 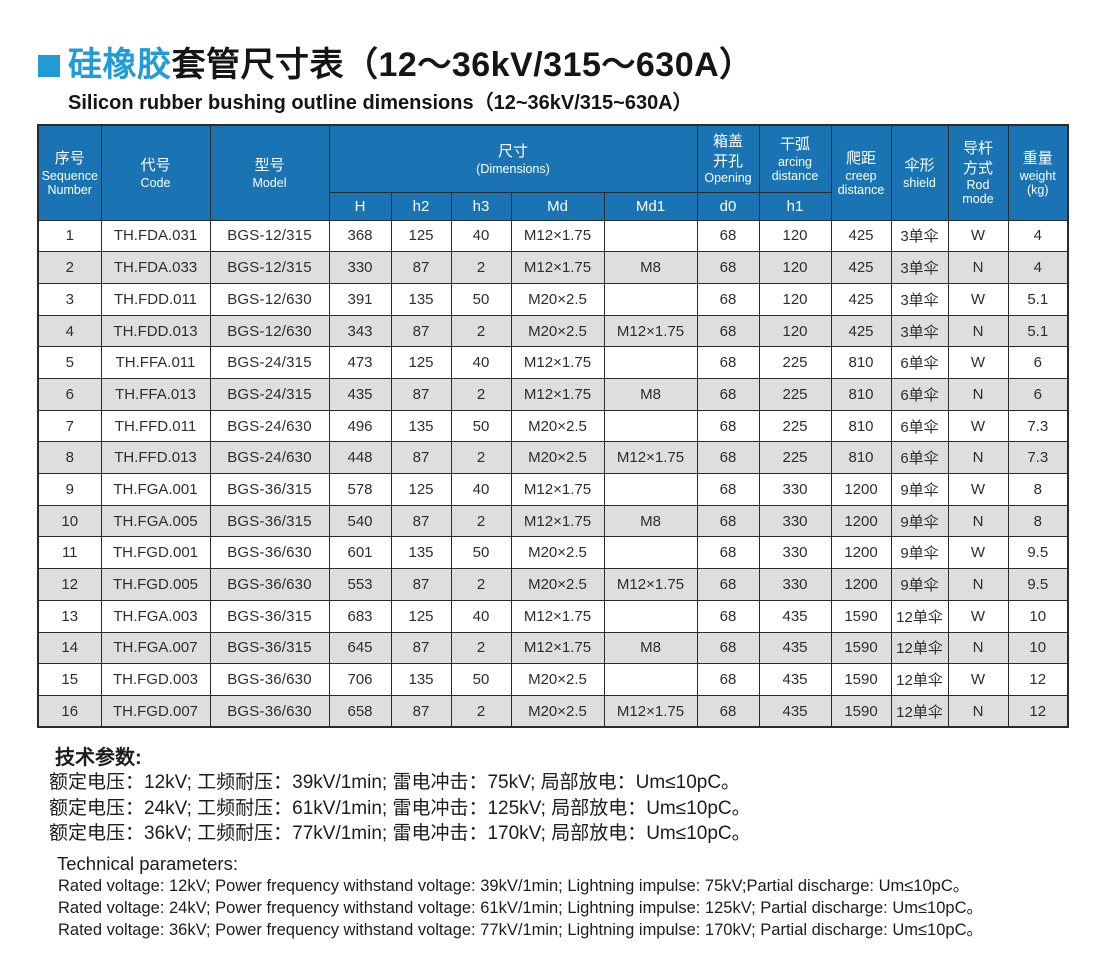 I want to click on cell-H: 368, so click(x=360, y=236).